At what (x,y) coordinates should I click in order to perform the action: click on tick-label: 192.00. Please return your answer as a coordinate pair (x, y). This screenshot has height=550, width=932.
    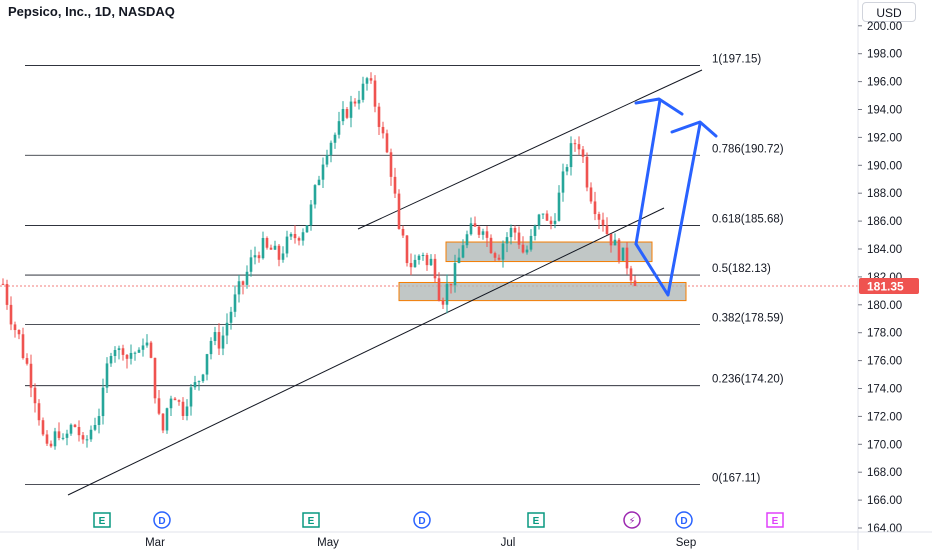
    Looking at the image, I should click on (884, 138).